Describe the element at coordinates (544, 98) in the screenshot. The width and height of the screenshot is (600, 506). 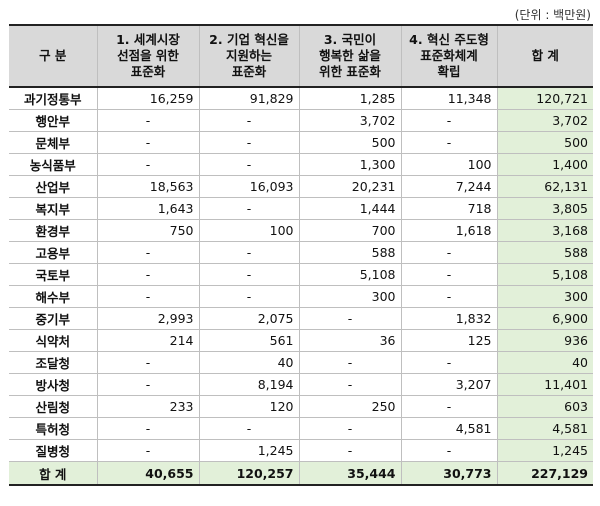
I see `row-total-cell: 120,721` at that location.